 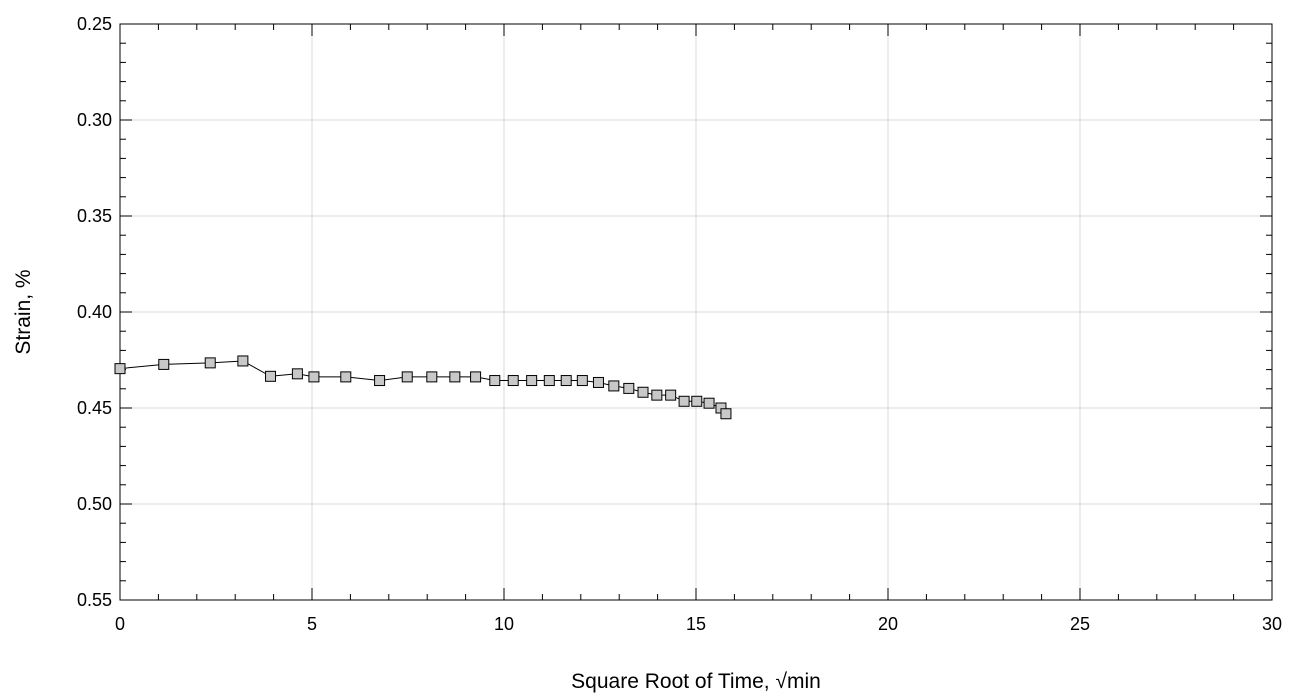 I want to click on x-tick-label: 25, so click(x=1080, y=624).